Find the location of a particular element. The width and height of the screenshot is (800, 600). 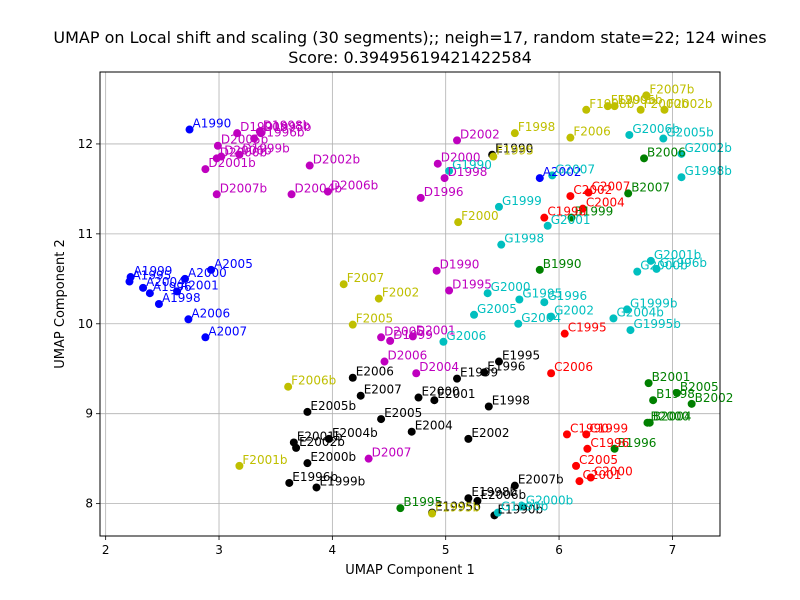

point-label: G2005b is located at coordinates (689, 133).